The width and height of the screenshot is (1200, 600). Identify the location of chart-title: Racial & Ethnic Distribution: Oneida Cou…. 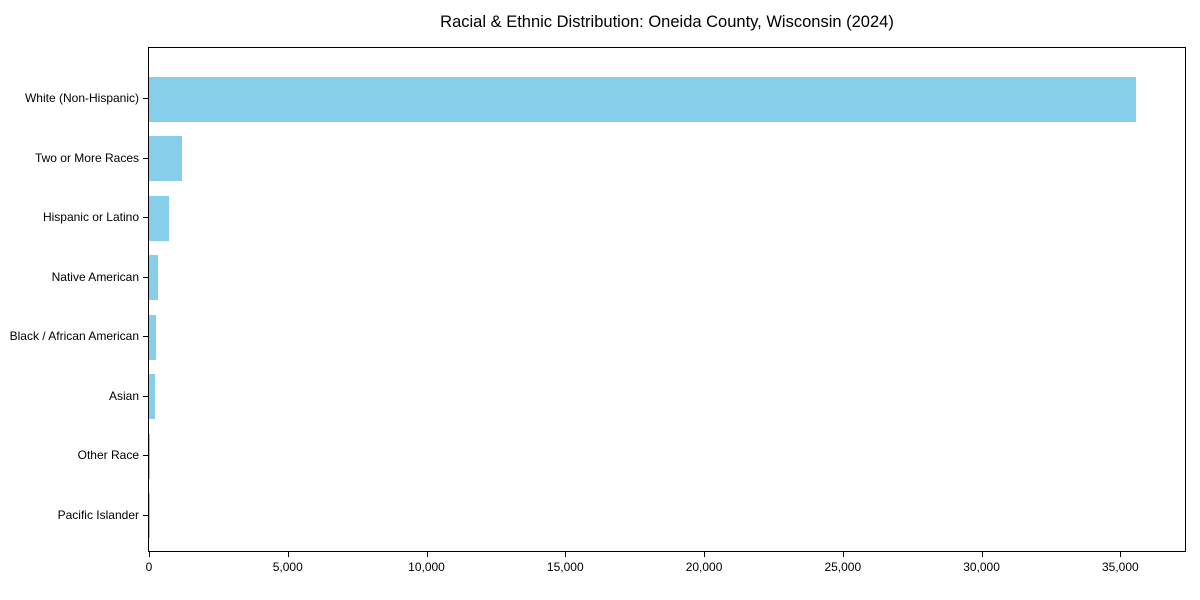
(667, 22).